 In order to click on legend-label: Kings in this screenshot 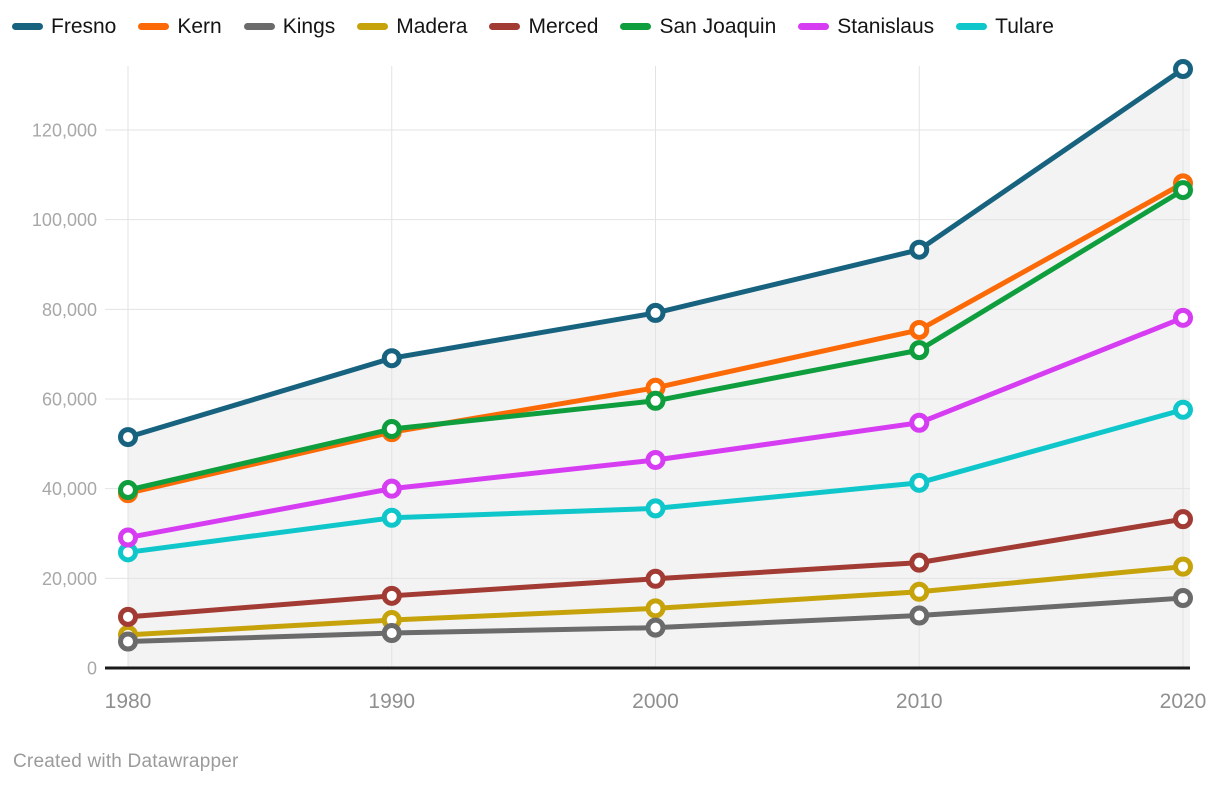, I will do `click(309, 26)`.